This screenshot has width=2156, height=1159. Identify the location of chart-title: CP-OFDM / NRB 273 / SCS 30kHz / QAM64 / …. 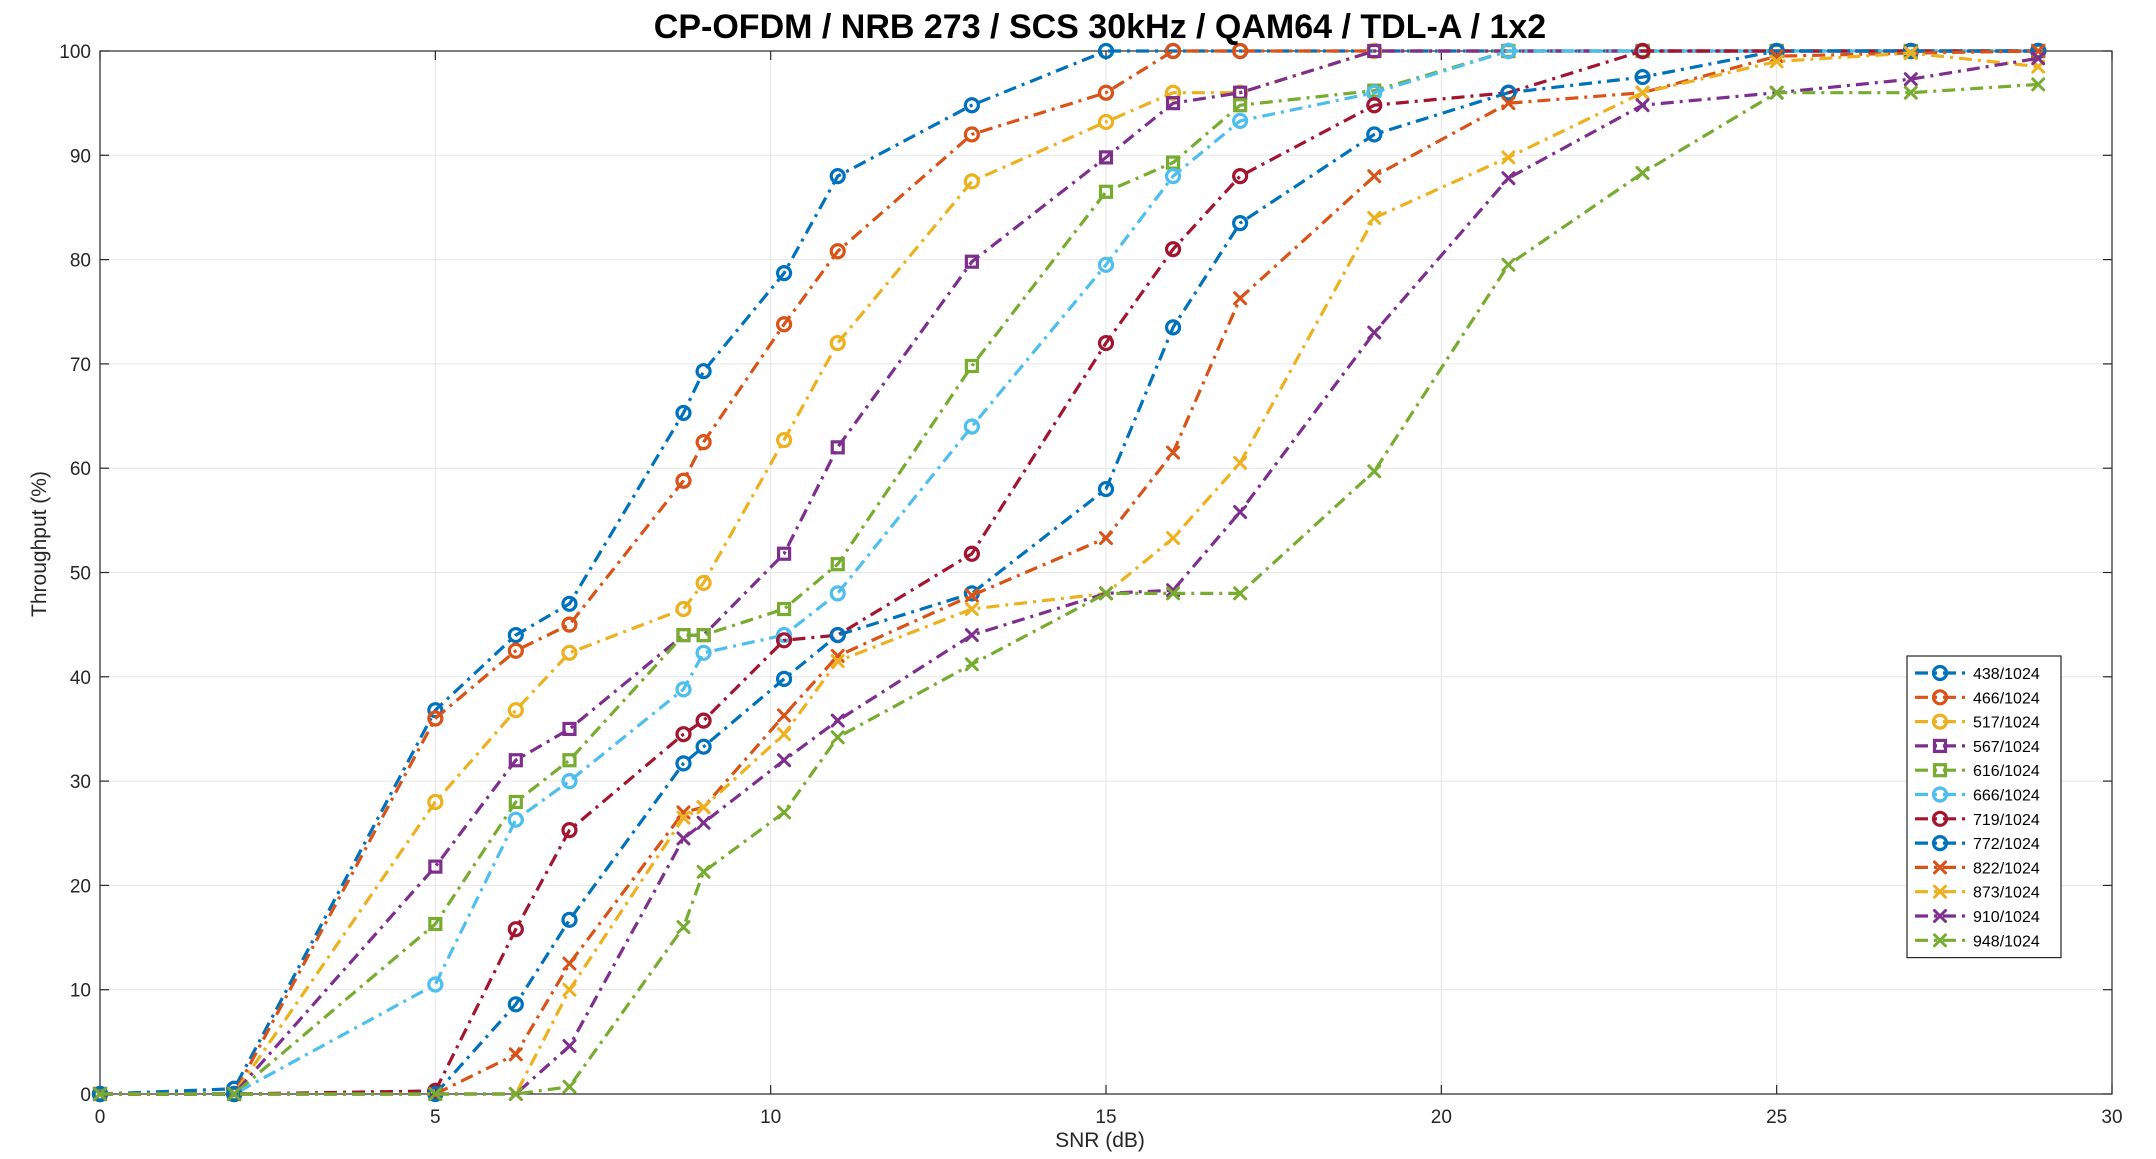
(1100, 27).